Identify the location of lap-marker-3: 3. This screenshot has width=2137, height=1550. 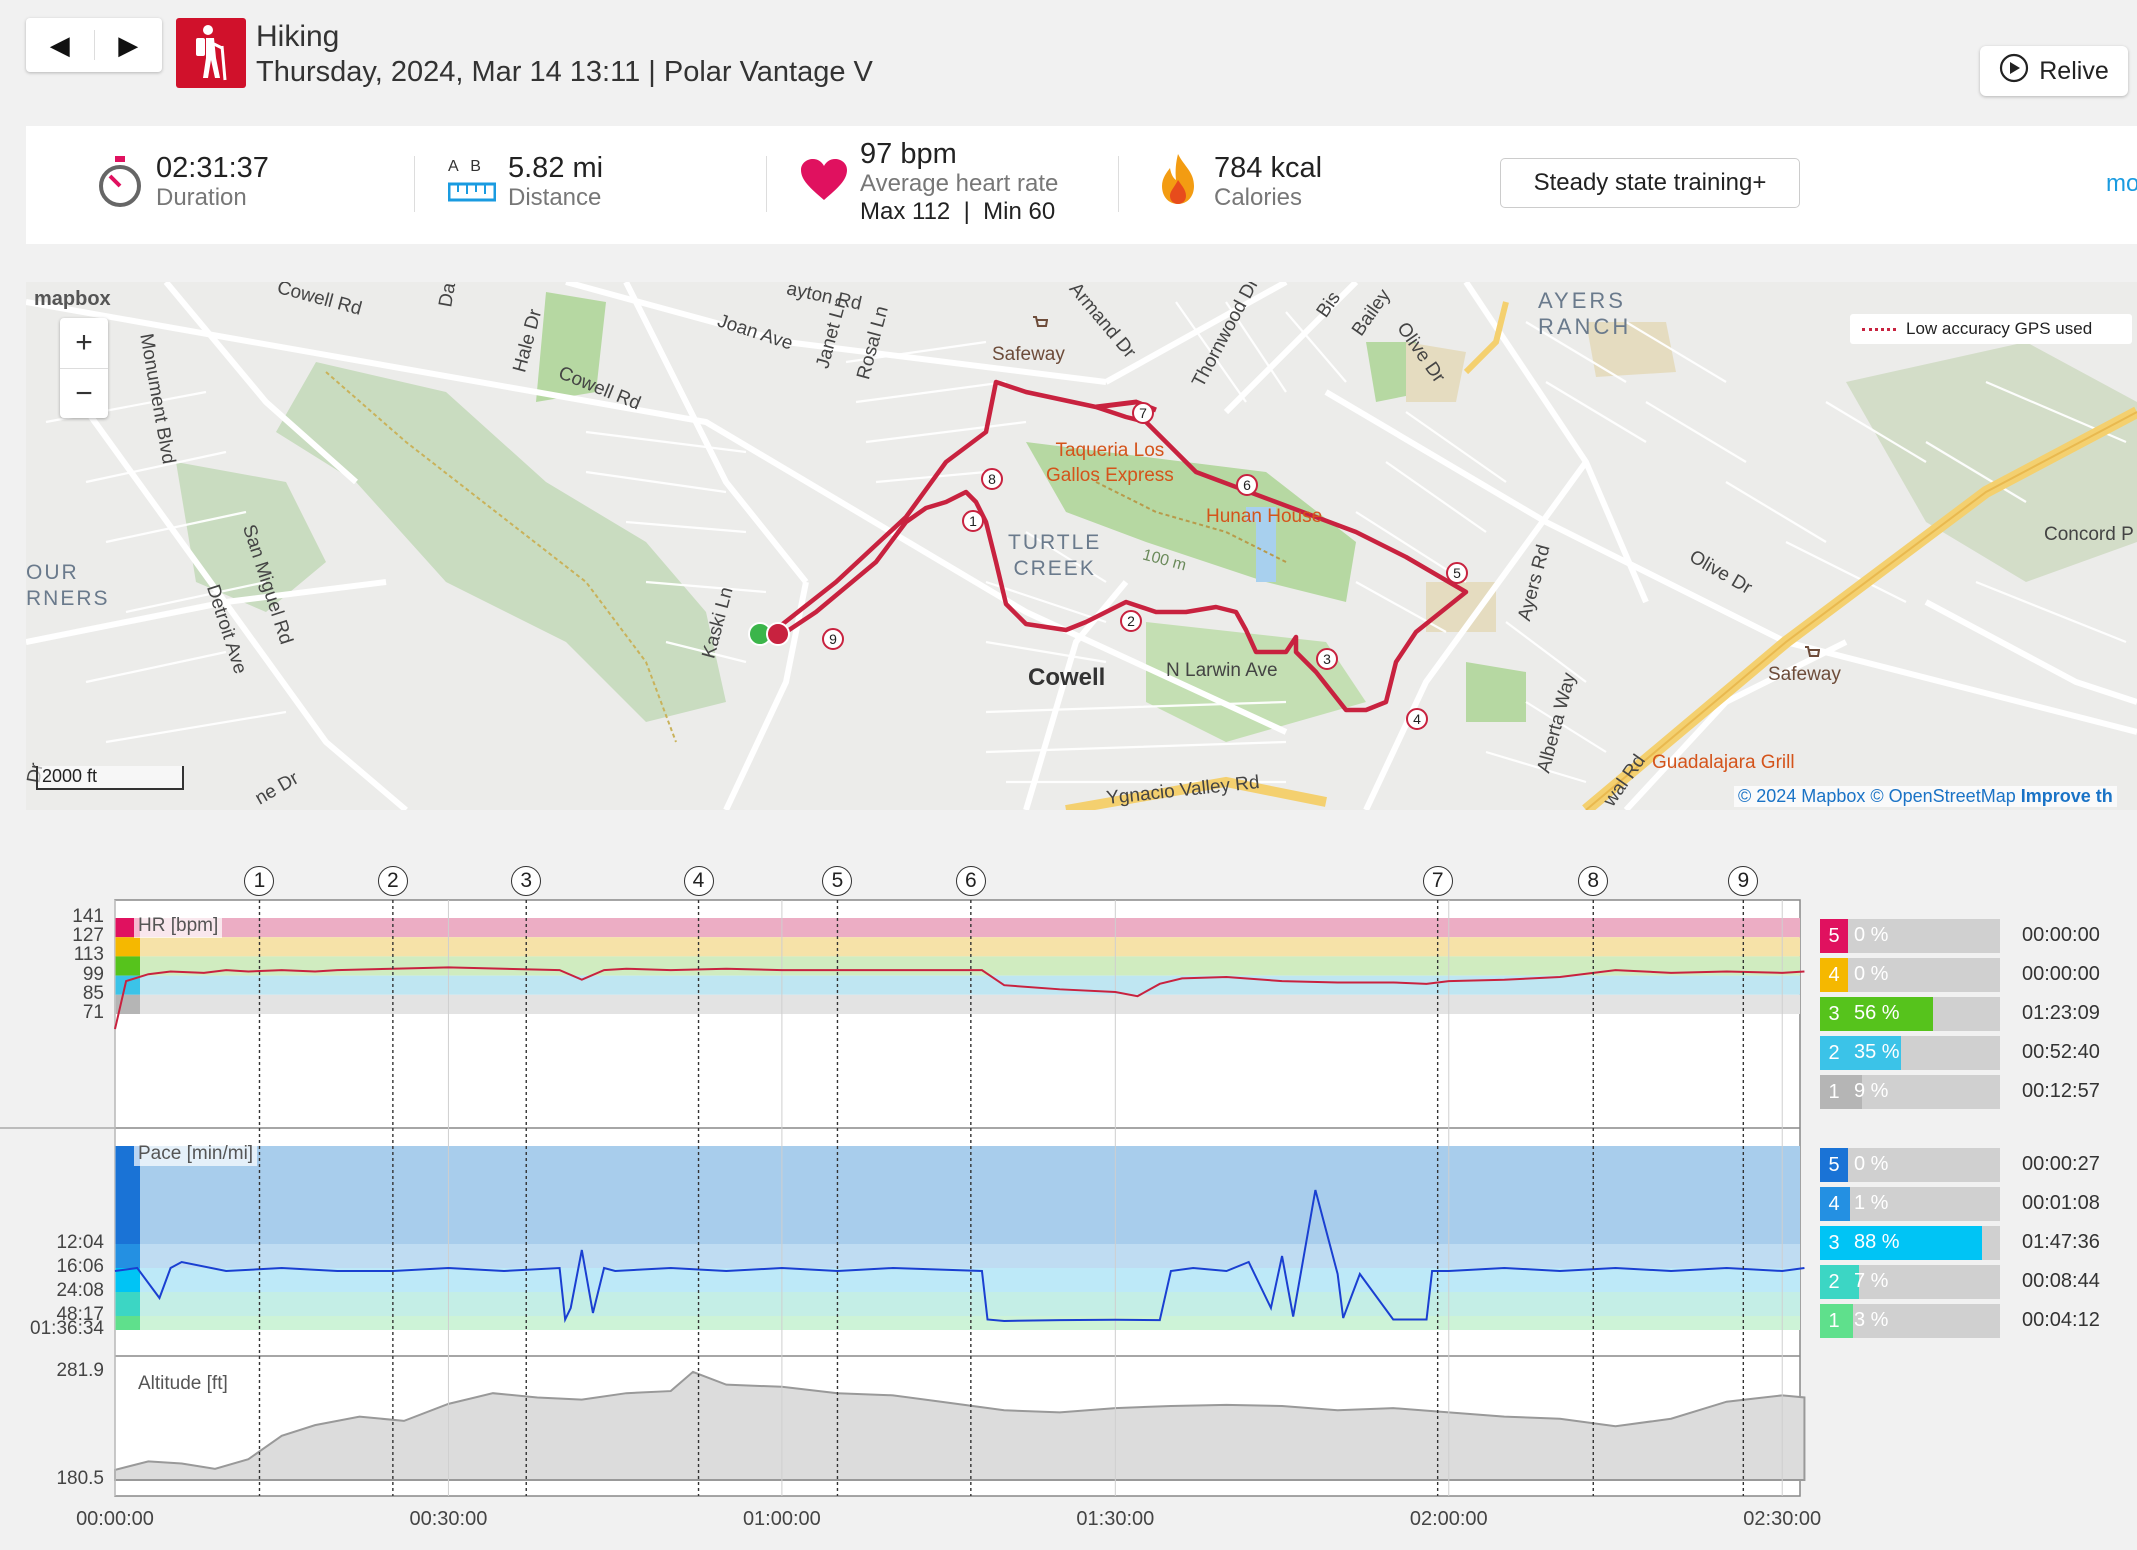
(526, 881).